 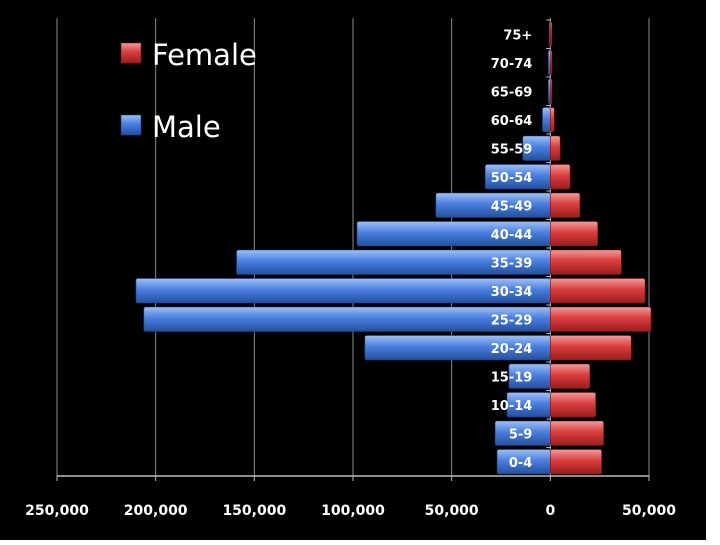 I want to click on female-bar-75+, so click(x=551, y=34).